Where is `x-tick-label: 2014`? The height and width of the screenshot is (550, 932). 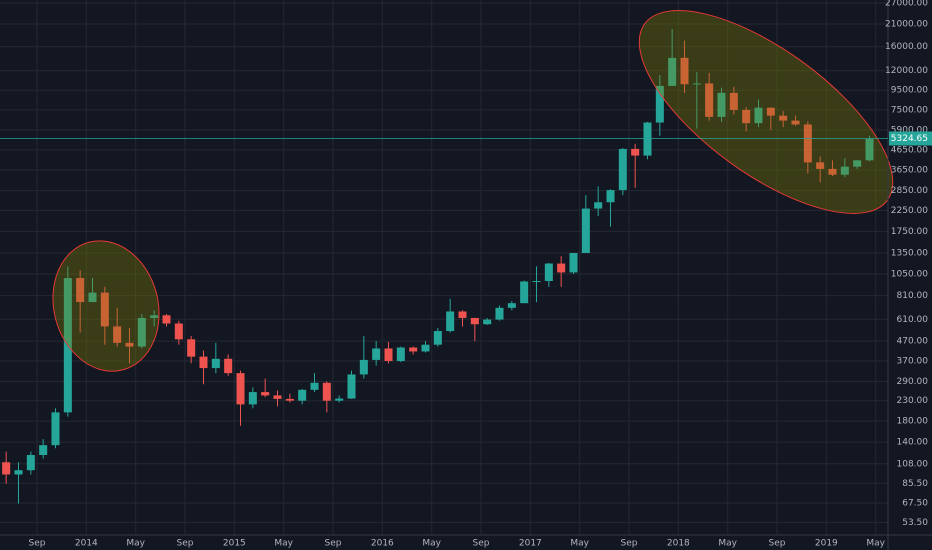
x-tick-label: 2014 is located at coordinates (86, 544).